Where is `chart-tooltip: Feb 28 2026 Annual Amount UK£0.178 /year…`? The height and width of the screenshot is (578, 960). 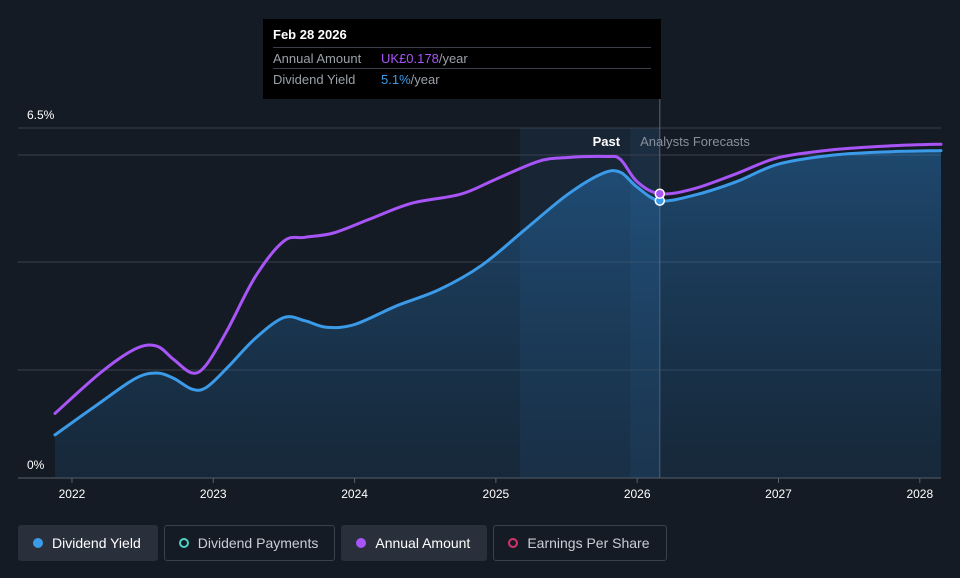
chart-tooltip: Feb 28 2026 Annual Amount UK£0.178 /year… is located at coordinates (462, 59).